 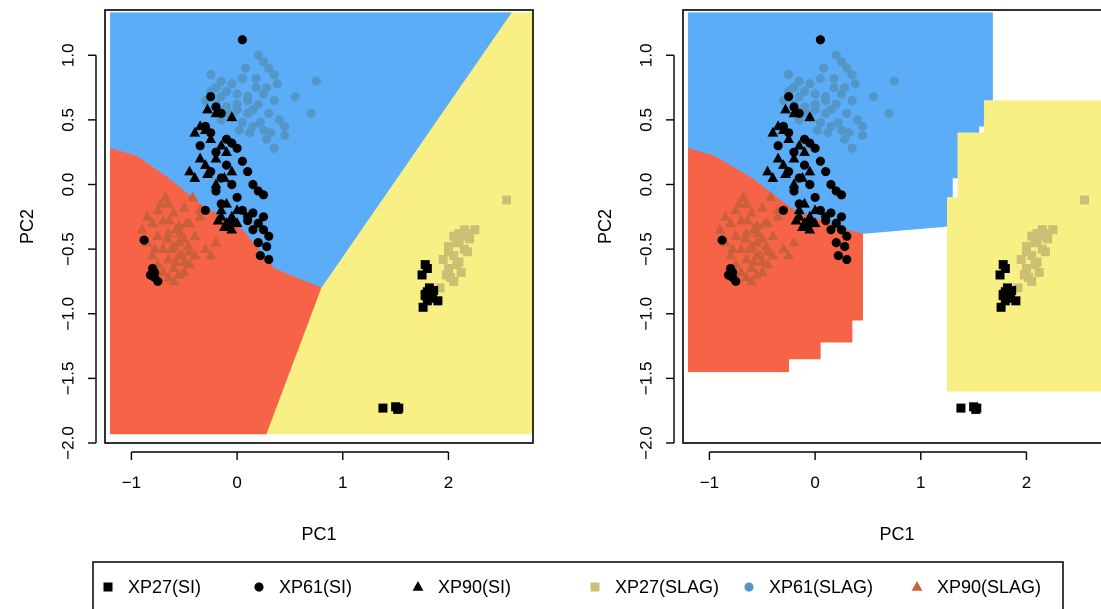 What do you see at coordinates (448, 482) in the screenshot?
I see `x-tick-label: 2` at bounding box center [448, 482].